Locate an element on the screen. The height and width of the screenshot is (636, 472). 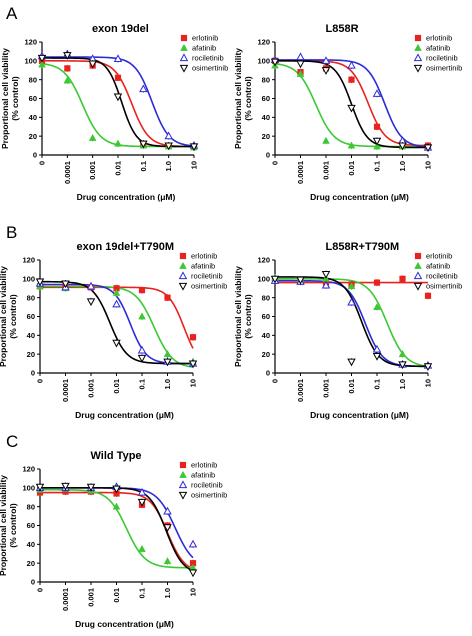
y-tick-label: 100 is located at coordinates (28, 278).